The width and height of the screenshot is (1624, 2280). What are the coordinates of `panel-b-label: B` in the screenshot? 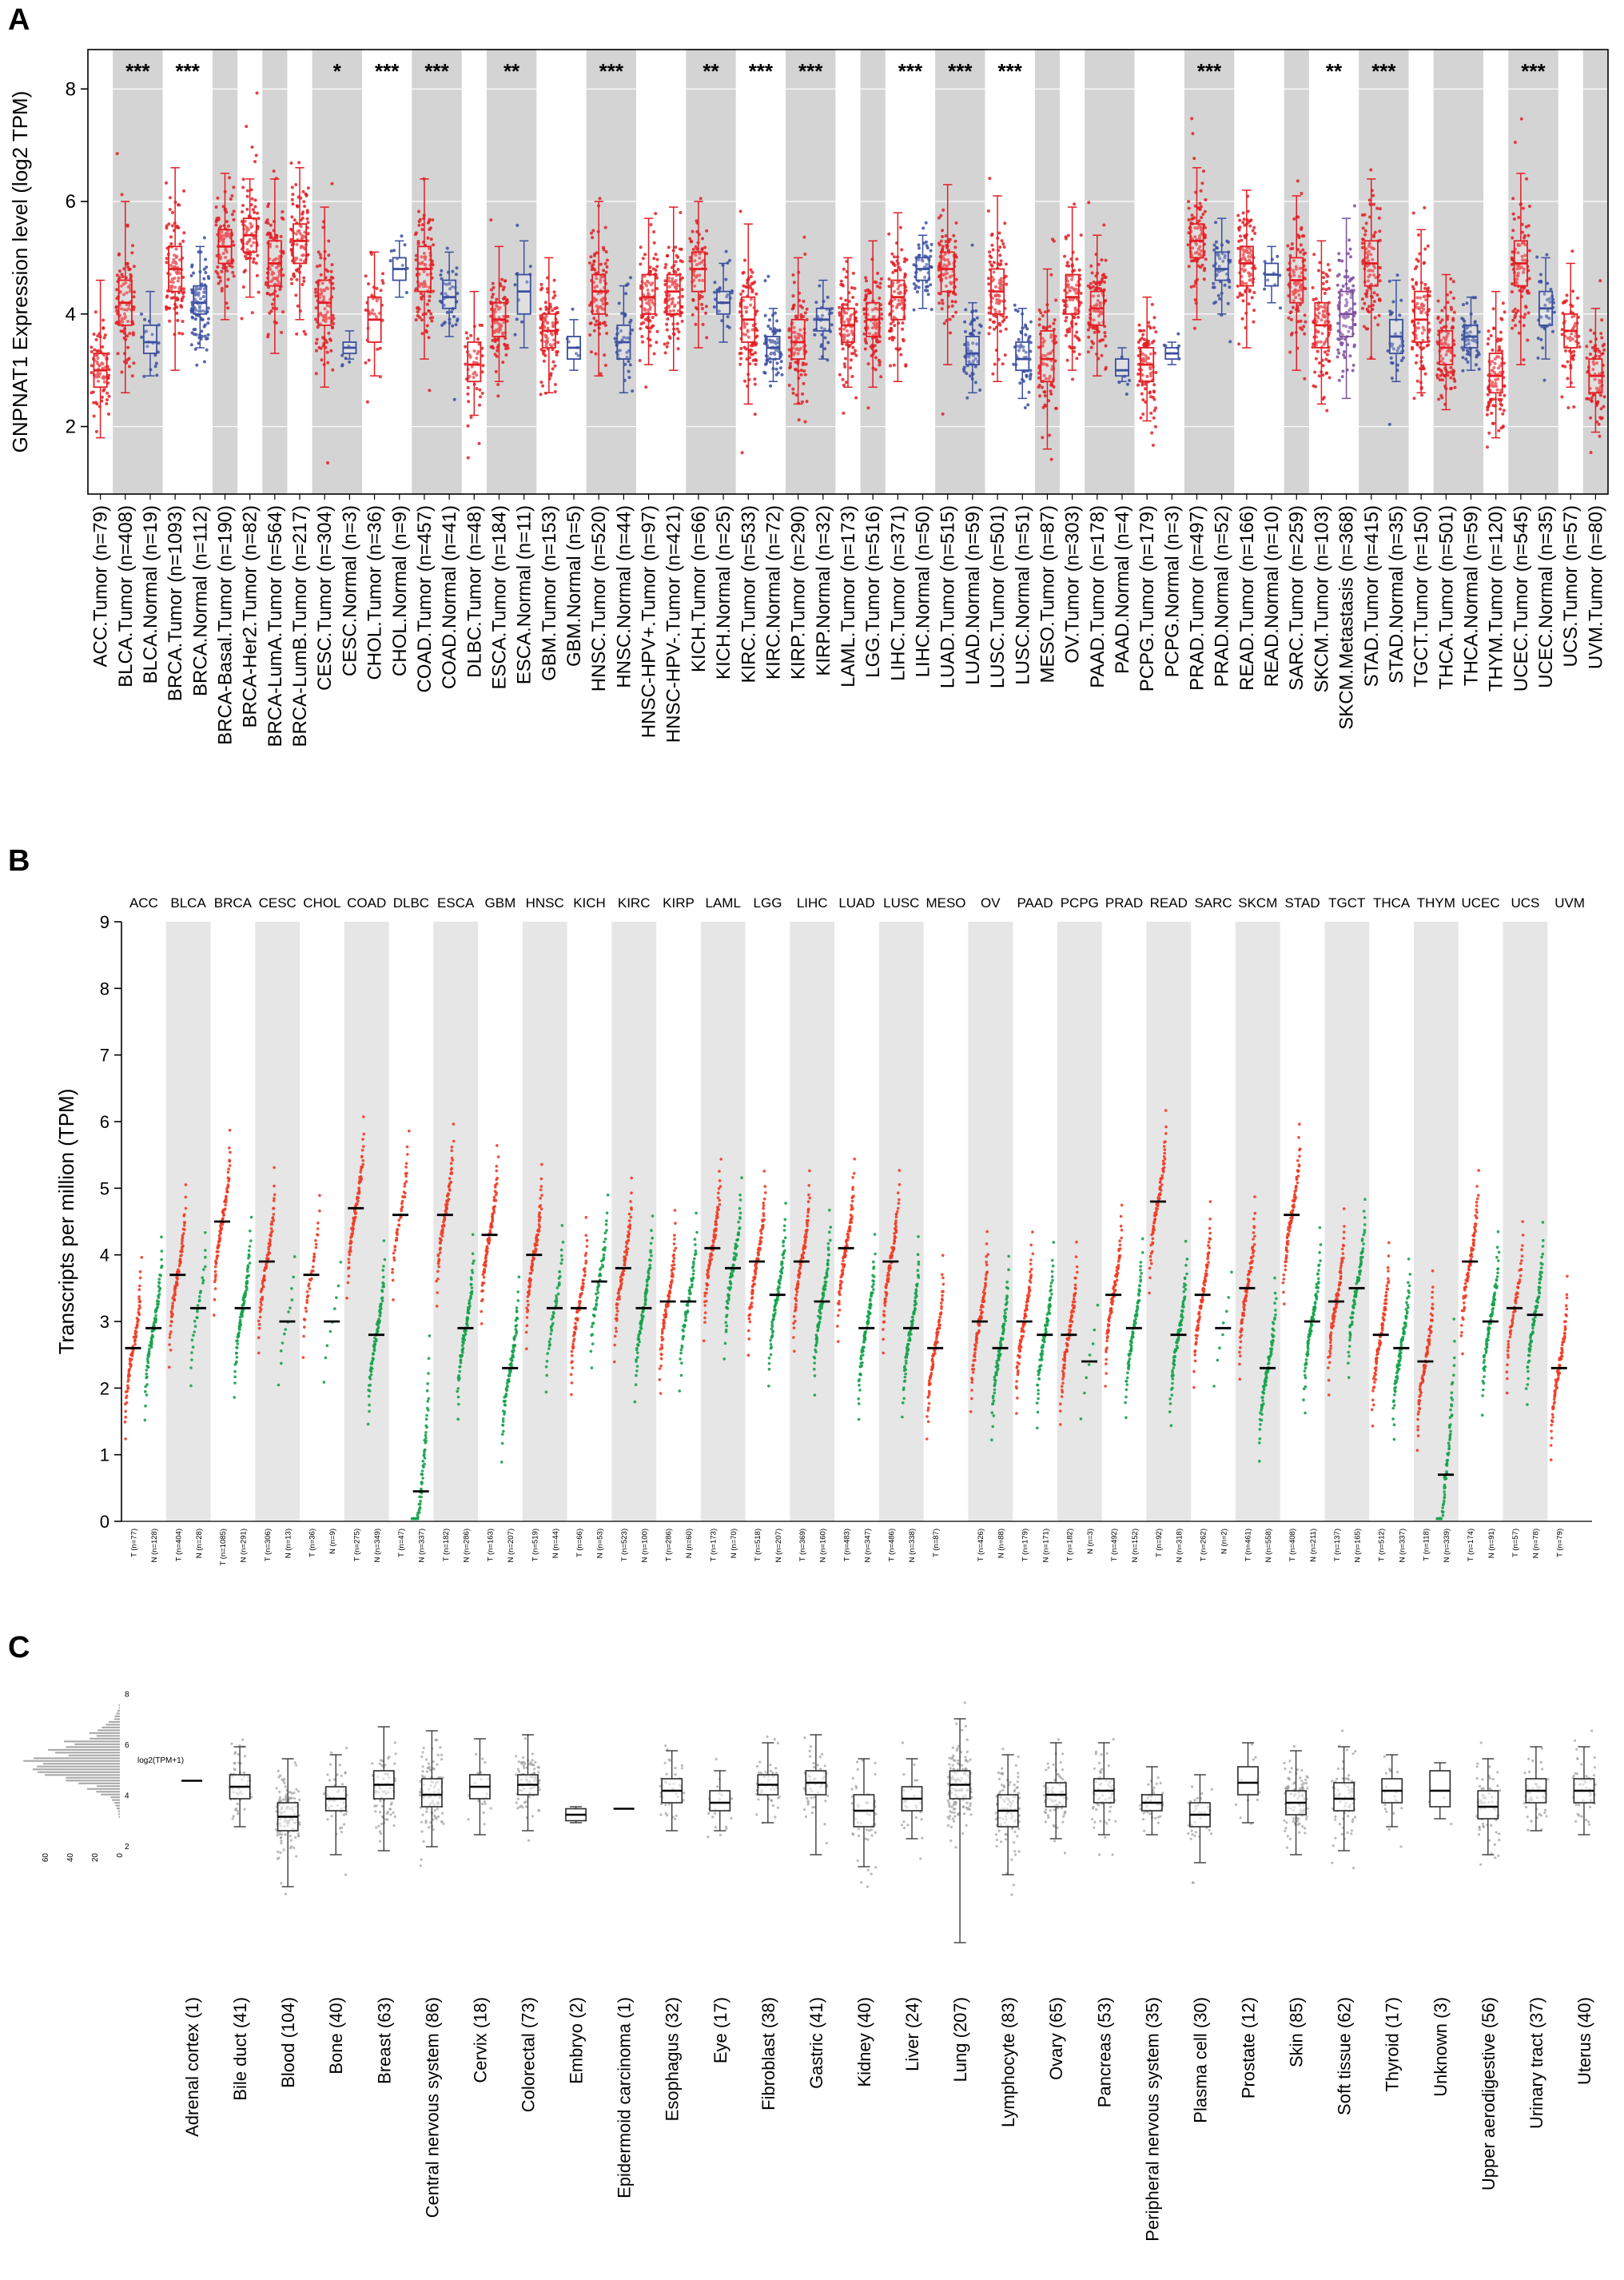 It's located at (19, 861).